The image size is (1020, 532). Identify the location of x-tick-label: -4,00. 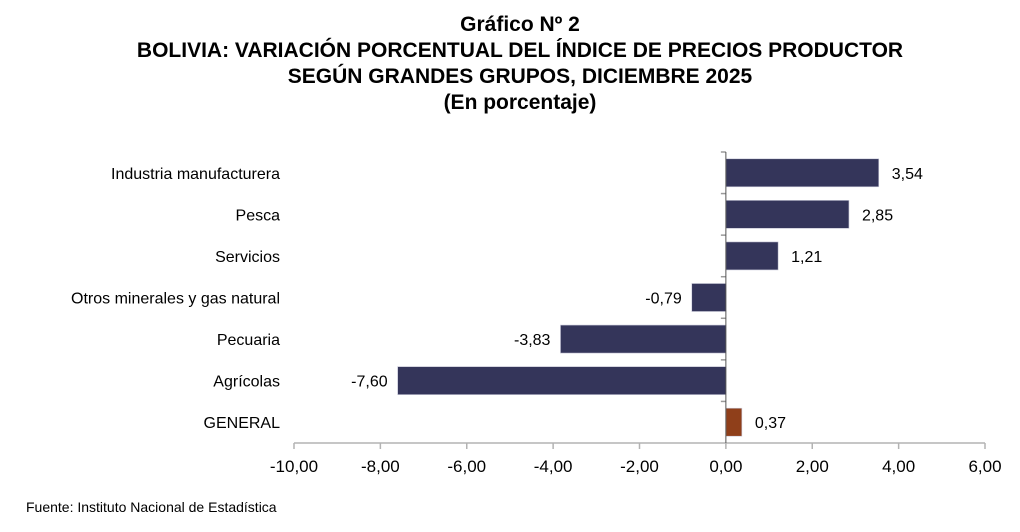
(553, 466).